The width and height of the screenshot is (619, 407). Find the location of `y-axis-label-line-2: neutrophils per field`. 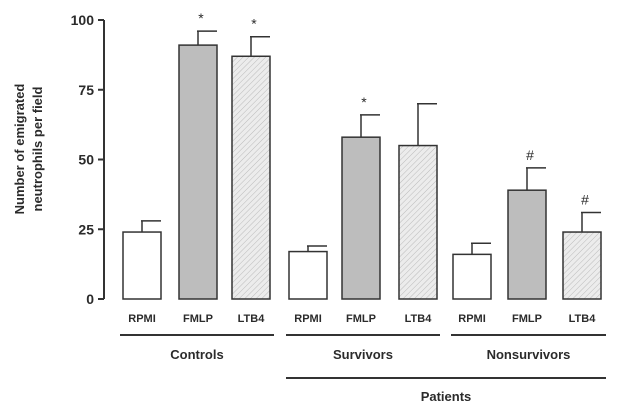

y-axis-label-line-2: neutrophils per field is located at coordinates (37, 148).